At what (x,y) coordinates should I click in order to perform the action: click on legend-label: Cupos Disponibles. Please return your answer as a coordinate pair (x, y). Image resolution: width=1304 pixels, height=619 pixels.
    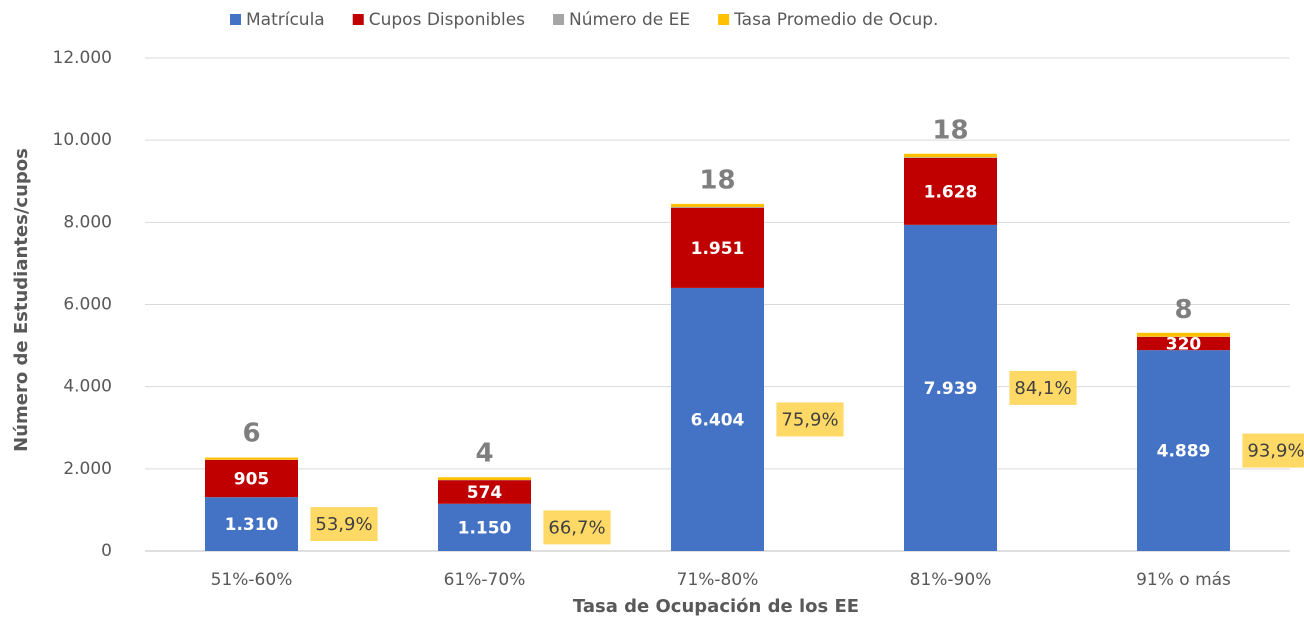
    Looking at the image, I should click on (447, 20).